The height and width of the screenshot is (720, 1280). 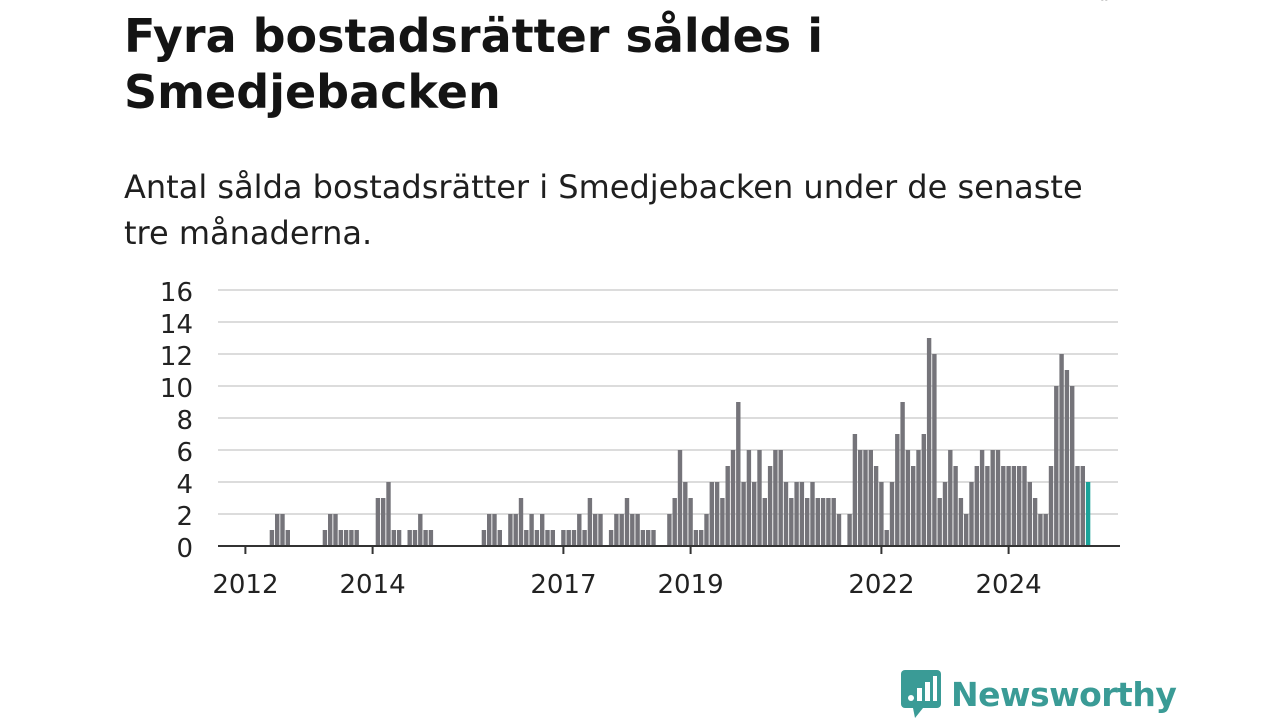 I want to click on data-labels: 4, so click(x=1107, y=3).